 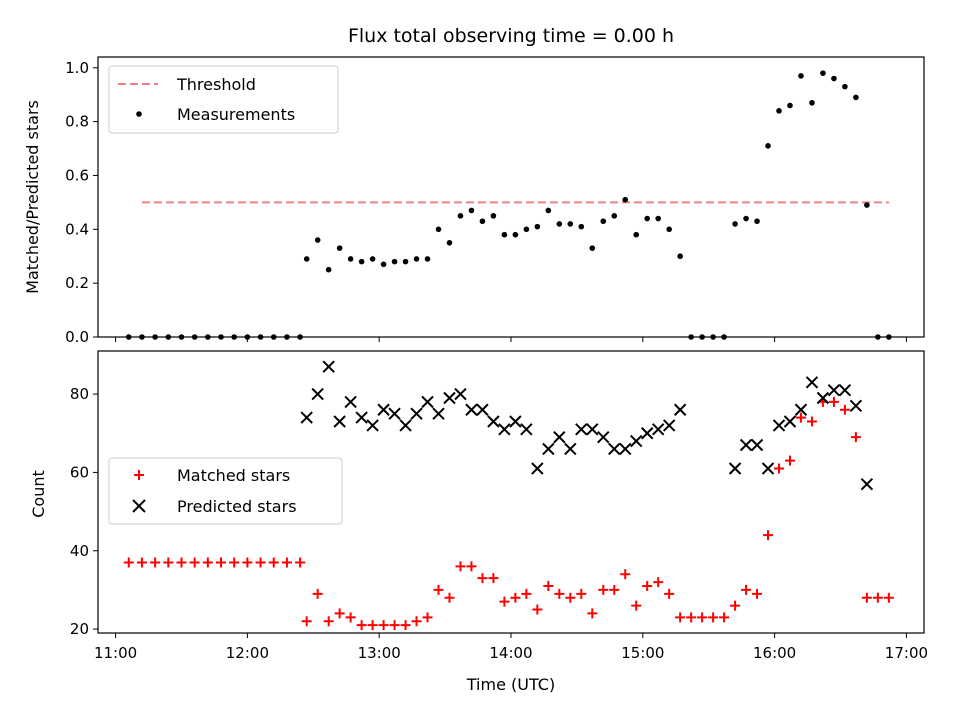 I want to click on top-legend-box, so click(x=223, y=99).